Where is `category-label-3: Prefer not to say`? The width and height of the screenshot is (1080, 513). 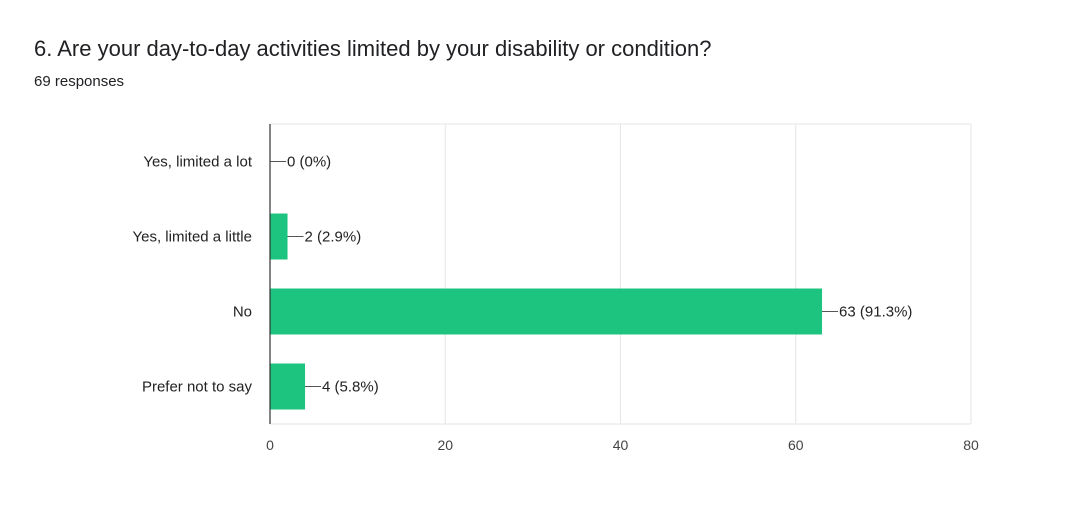 category-label-3: Prefer not to say is located at coordinates (197, 387).